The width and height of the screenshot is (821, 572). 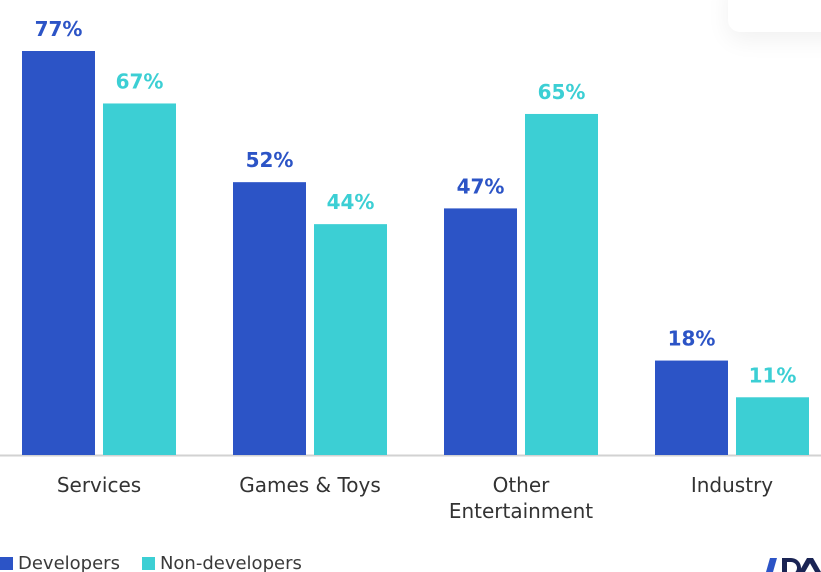 What do you see at coordinates (351, 202) in the screenshot?
I see `data-label-non-developers-games-toys: 44%` at bounding box center [351, 202].